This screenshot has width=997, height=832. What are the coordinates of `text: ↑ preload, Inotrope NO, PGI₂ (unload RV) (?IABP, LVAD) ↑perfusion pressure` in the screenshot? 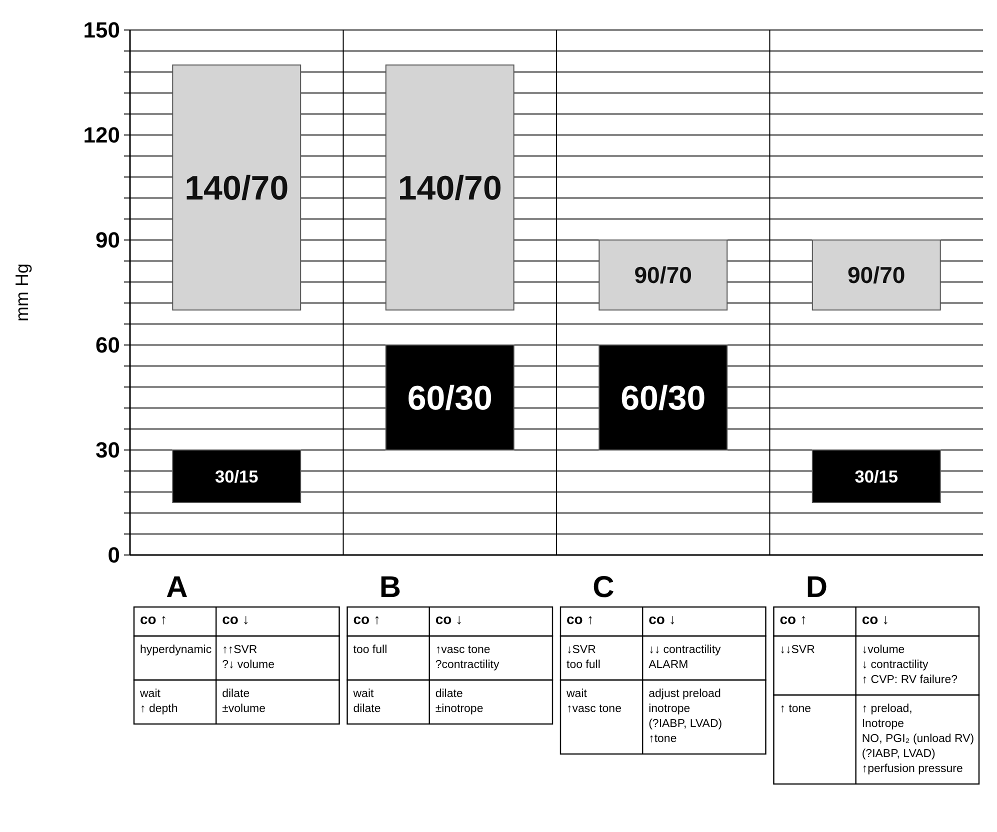 It's located at (918, 739).